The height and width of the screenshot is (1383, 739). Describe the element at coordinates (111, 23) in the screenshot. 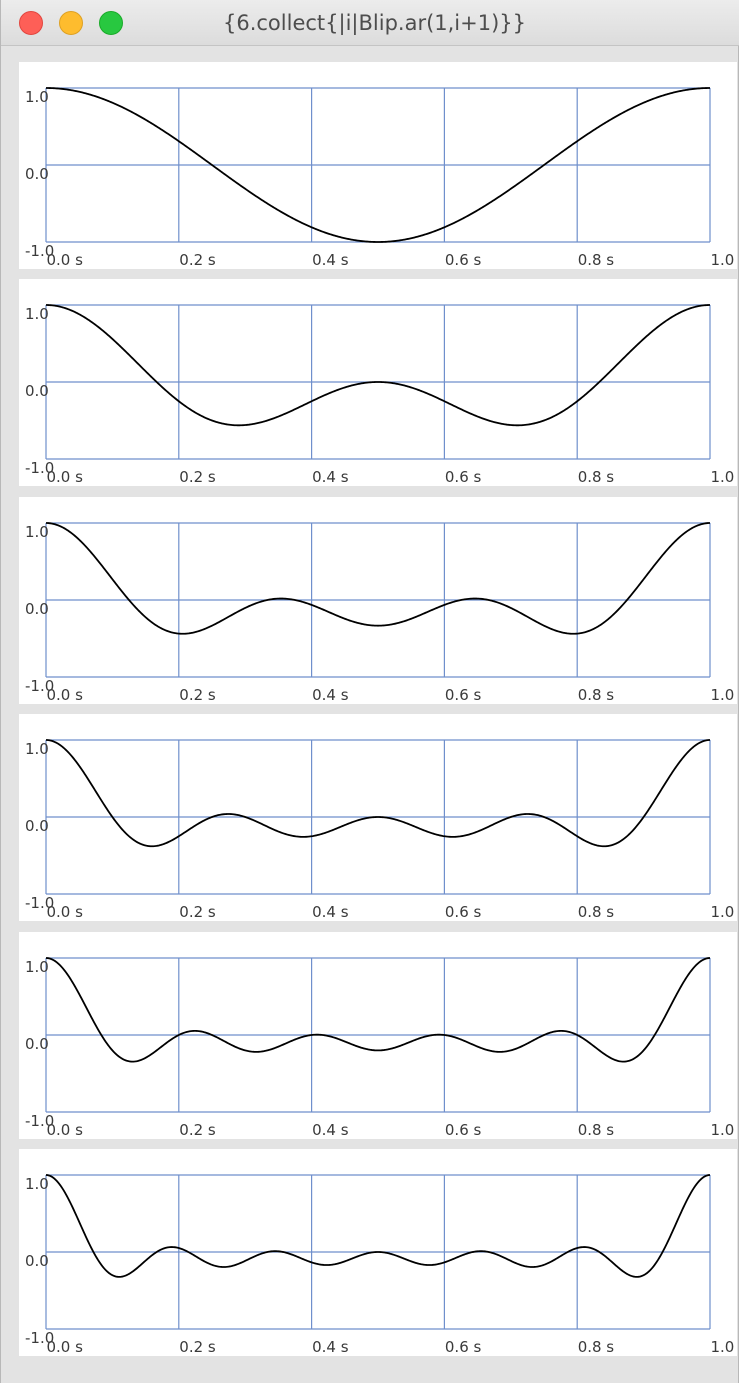

I see `zoom-window-button` at that location.